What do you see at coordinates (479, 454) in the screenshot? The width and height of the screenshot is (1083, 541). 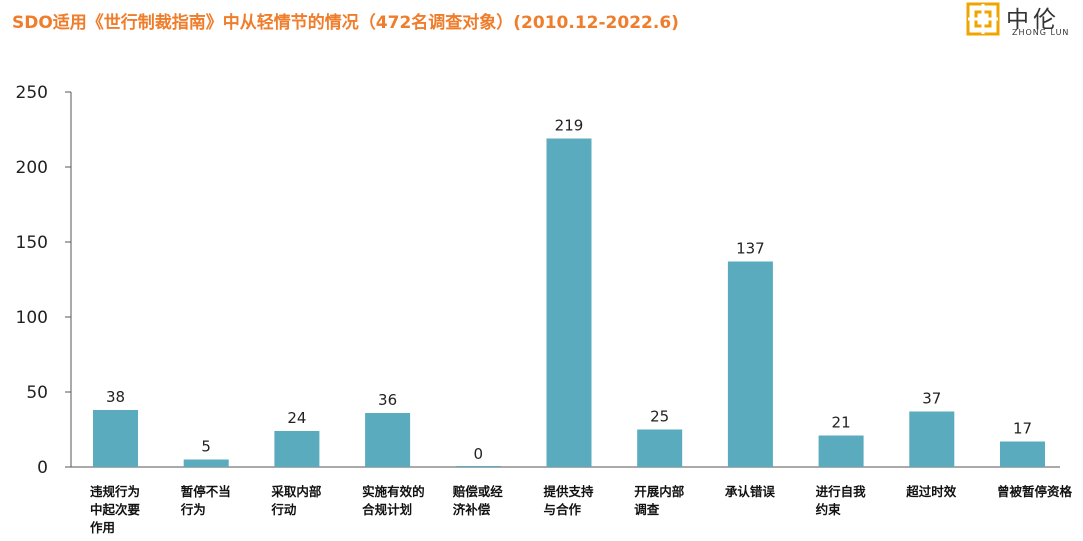 I see `value-label: 0` at bounding box center [479, 454].